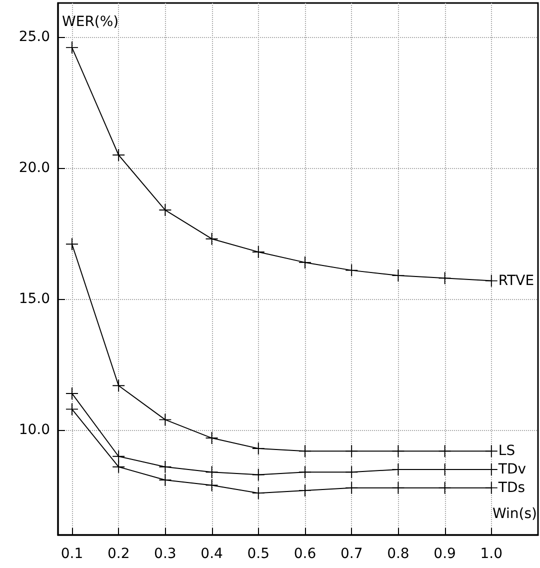 Image resolution: width=540 pixels, height=568 pixels. I want to click on x-tick-label: 1.0, so click(491, 554).